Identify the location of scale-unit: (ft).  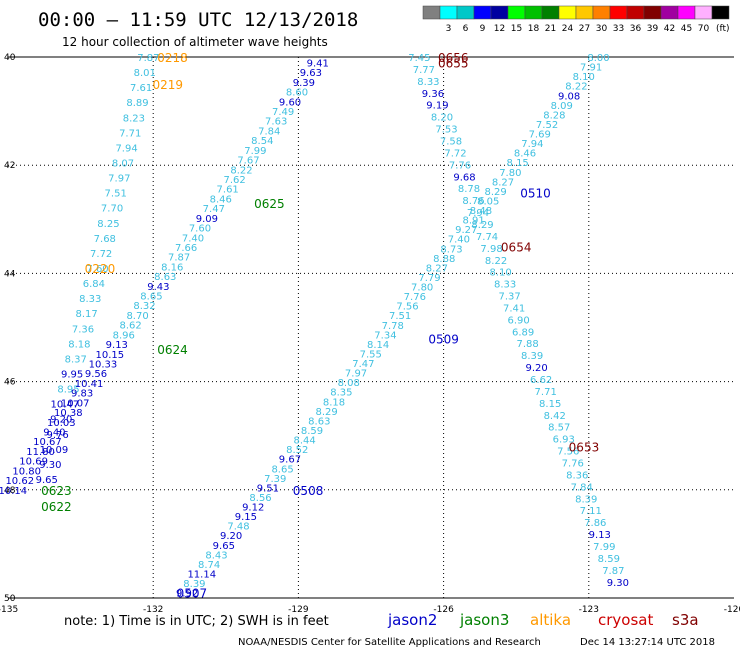
(723, 29).